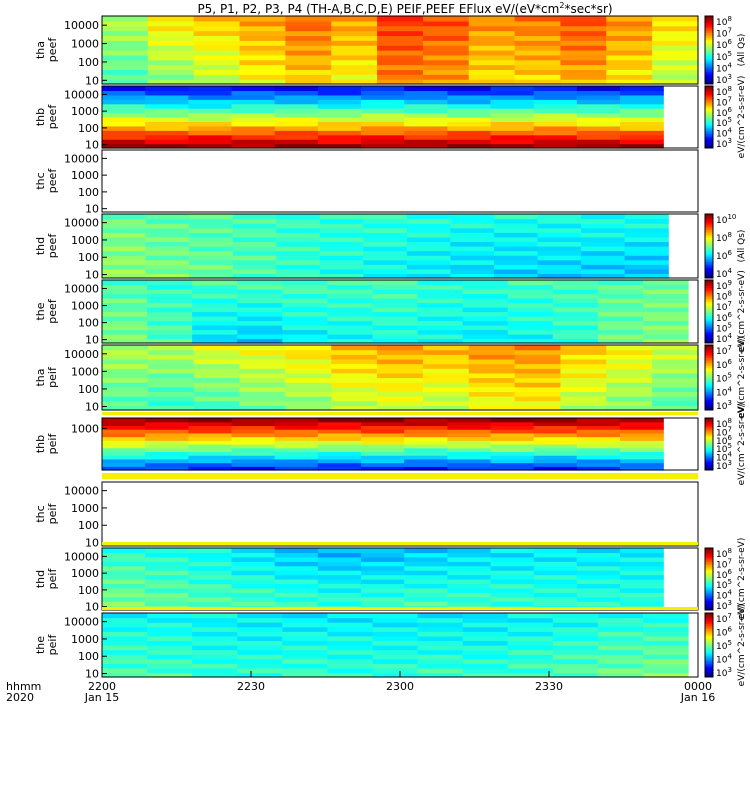 Image resolution: width=750 pixels, height=804 pixels. I want to click on y-tick-label: 10000, so click(81, 289).